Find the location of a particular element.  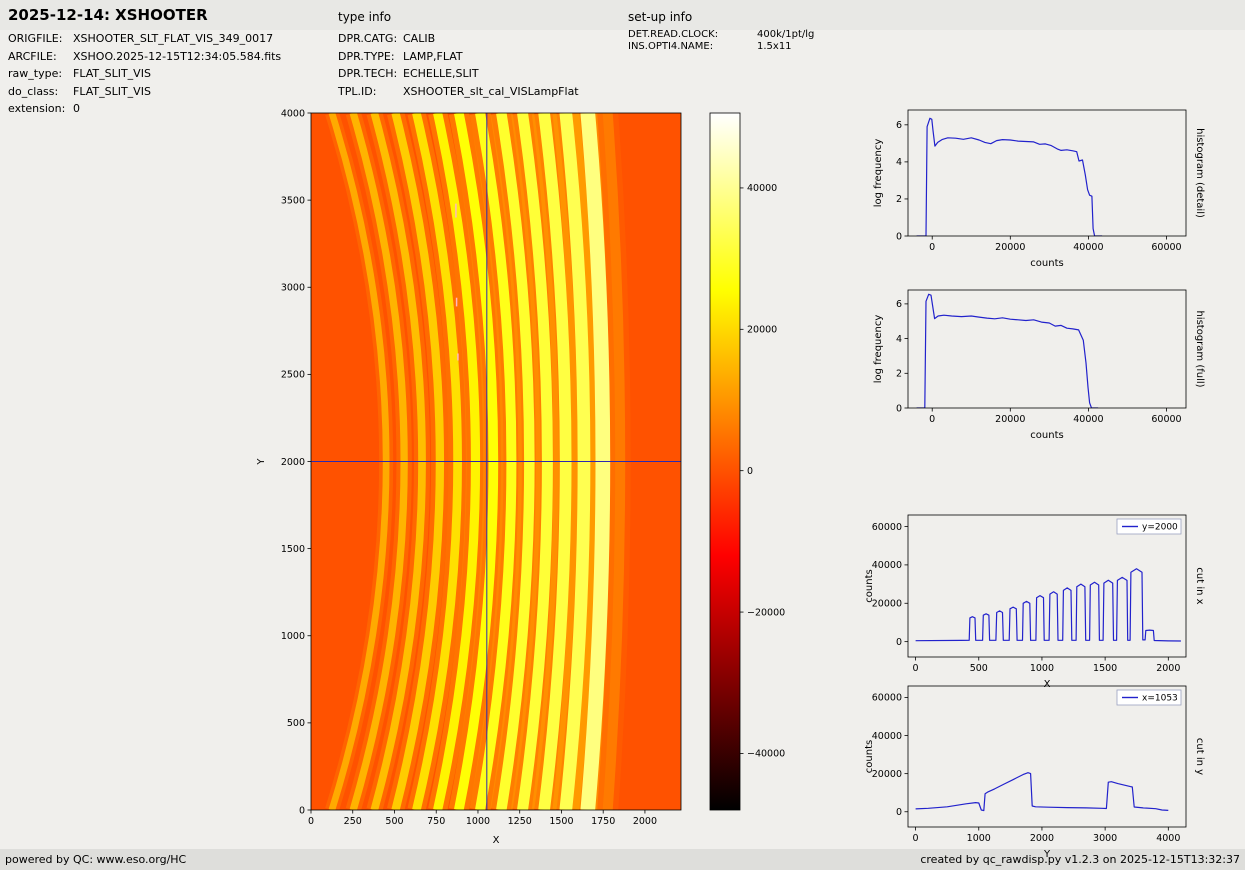

page-title: 2025-12-14: XSHOOTER is located at coordinates (108, 15).